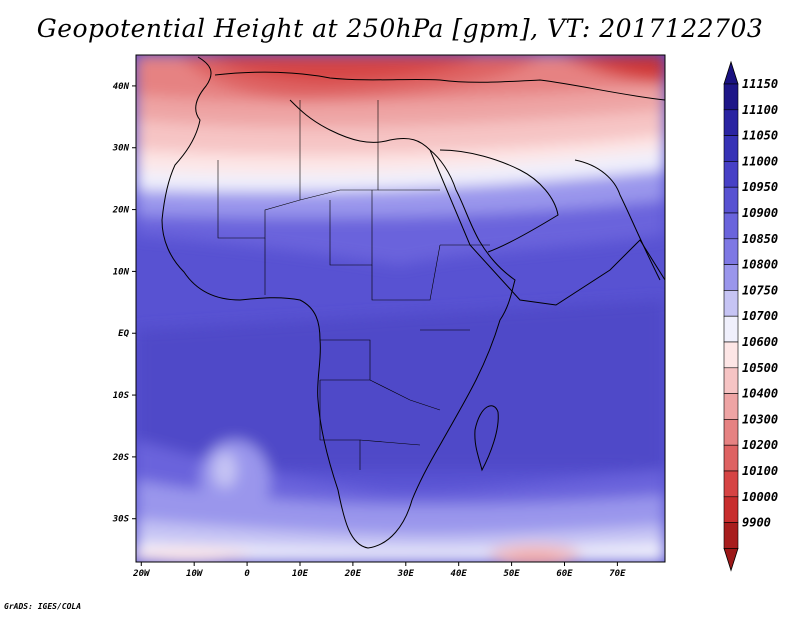 This screenshot has width=800, height=618. Describe the element at coordinates (760, 84) in the screenshot. I see `colorbar-label: 11150` at that location.